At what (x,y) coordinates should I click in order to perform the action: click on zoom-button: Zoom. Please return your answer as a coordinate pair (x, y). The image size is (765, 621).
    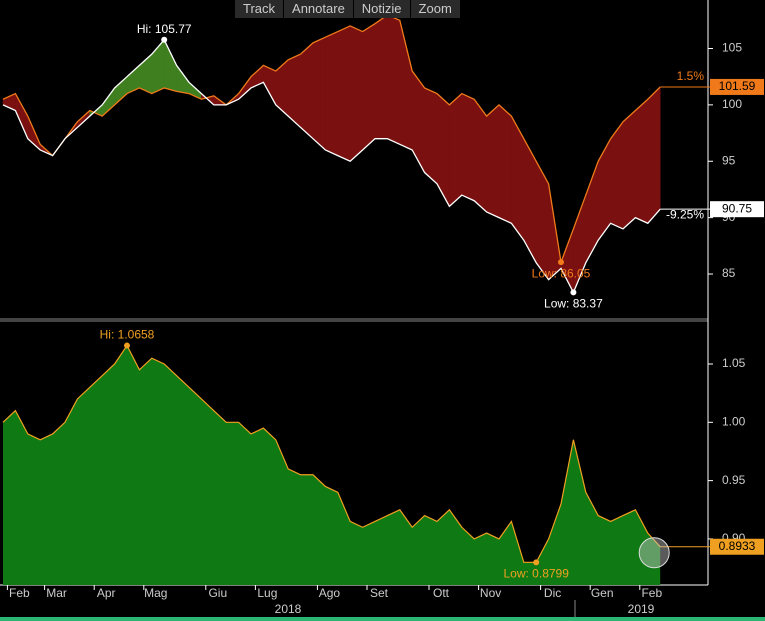
    Looking at the image, I should click on (436, 9).